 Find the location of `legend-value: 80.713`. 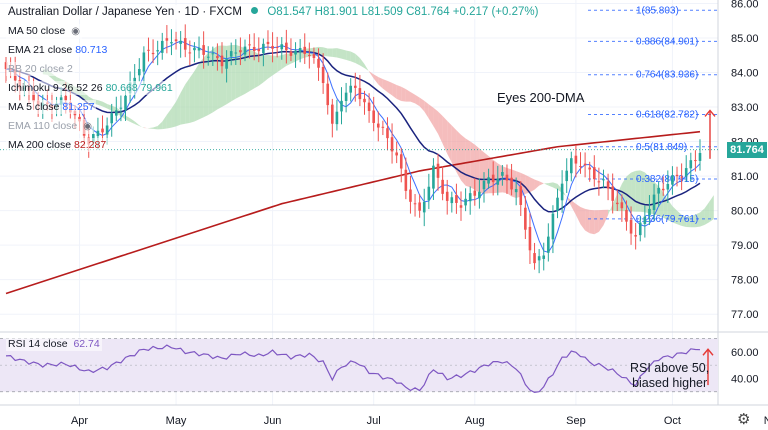

legend-value: 80.713 is located at coordinates (91, 50).